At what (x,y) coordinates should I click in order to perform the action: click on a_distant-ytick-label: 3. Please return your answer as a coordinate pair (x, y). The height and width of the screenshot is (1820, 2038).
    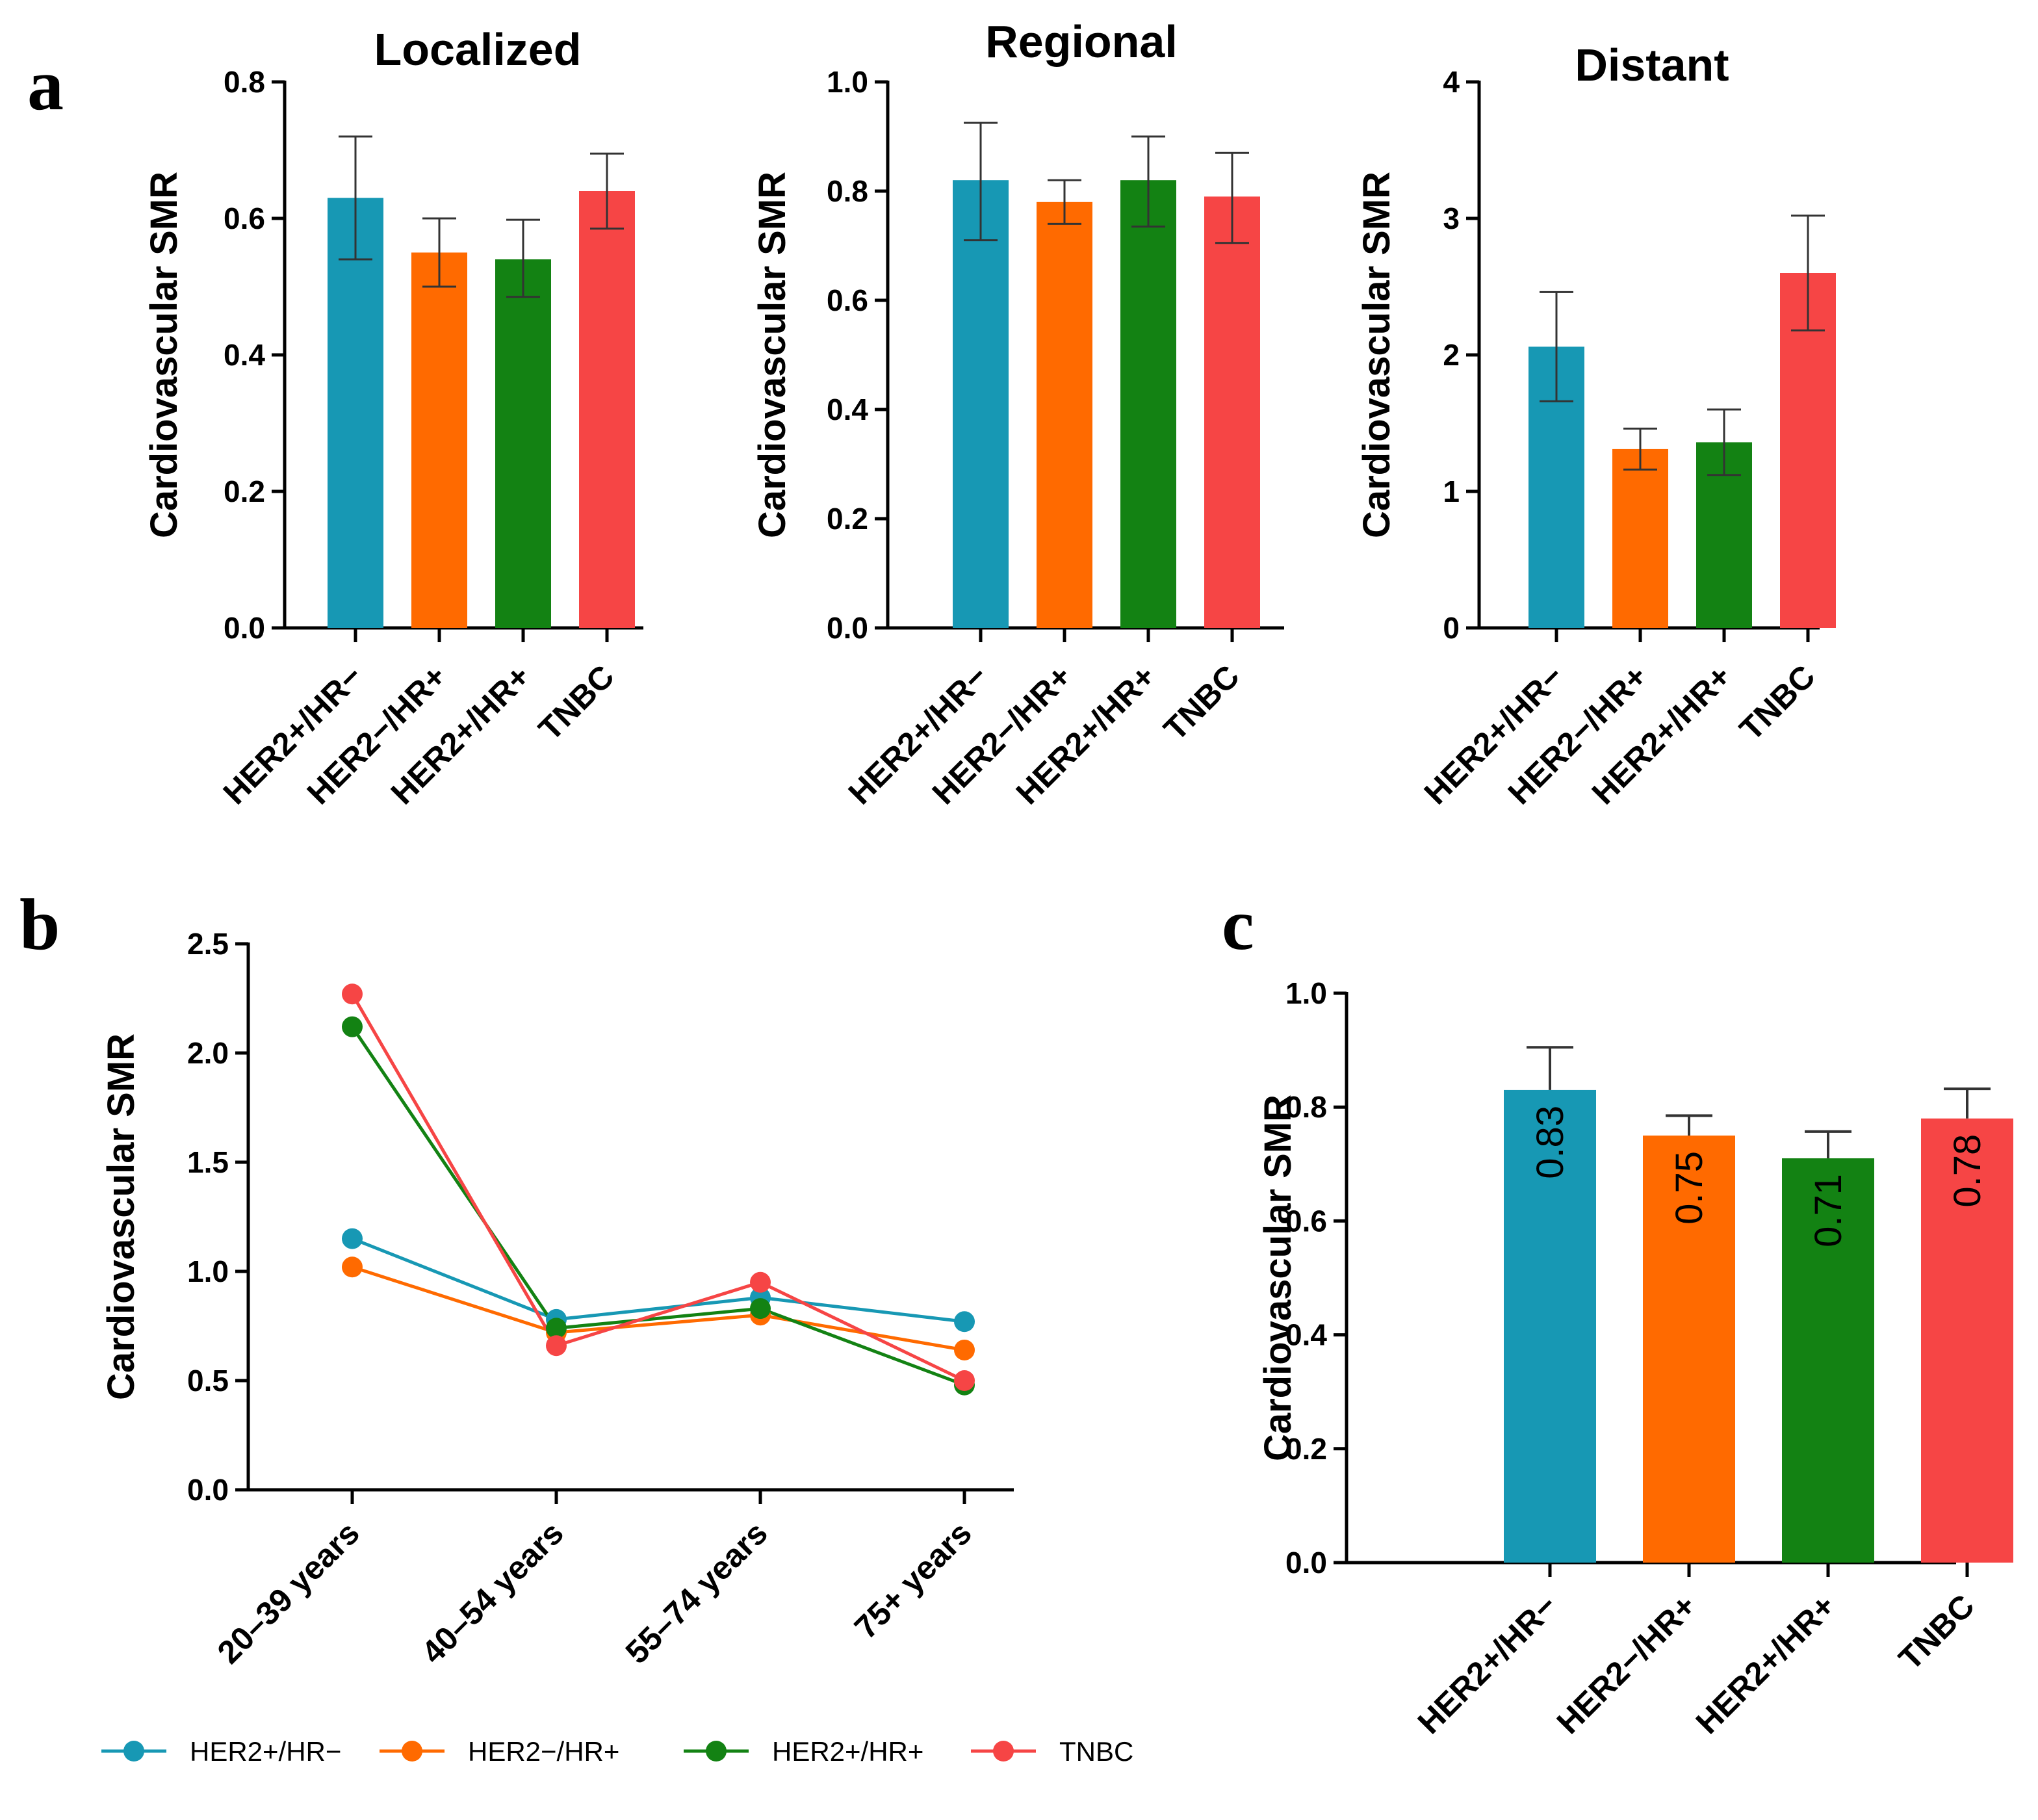
    Looking at the image, I should click on (1451, 219).